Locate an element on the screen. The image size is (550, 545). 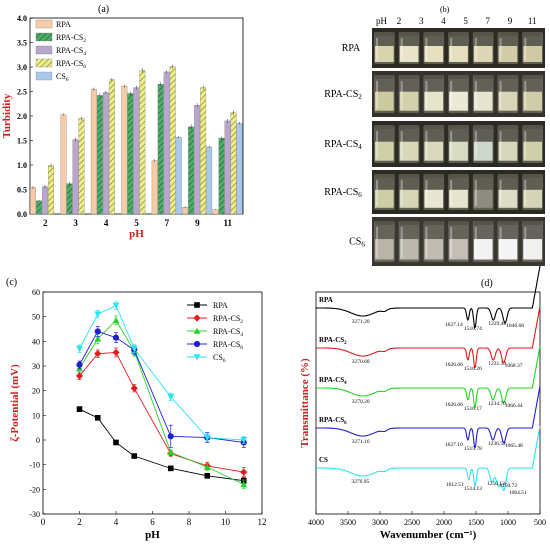
photo-row-label-text: RPA is located at coordinates (351, 48).